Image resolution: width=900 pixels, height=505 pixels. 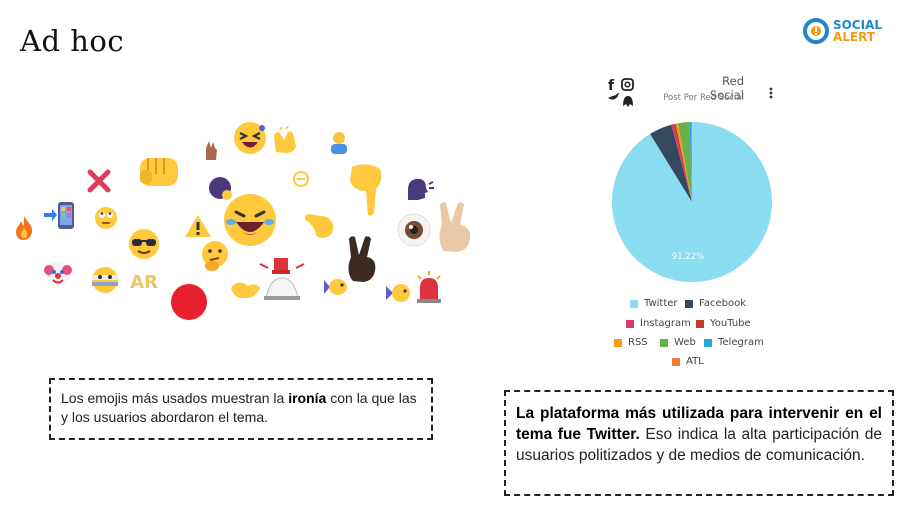 I want to click on clapping-hands-icon, so click(x=285, y=140).